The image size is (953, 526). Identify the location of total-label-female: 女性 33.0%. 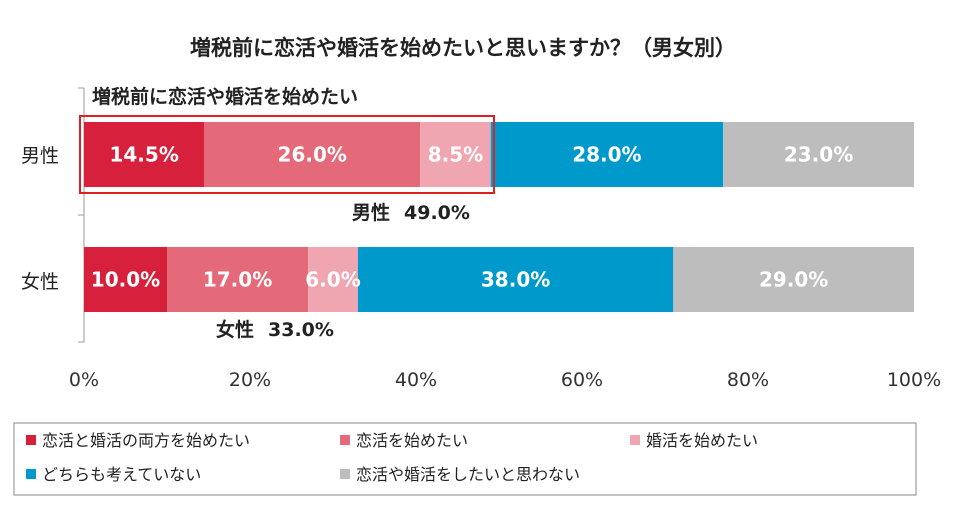
(275, 329).